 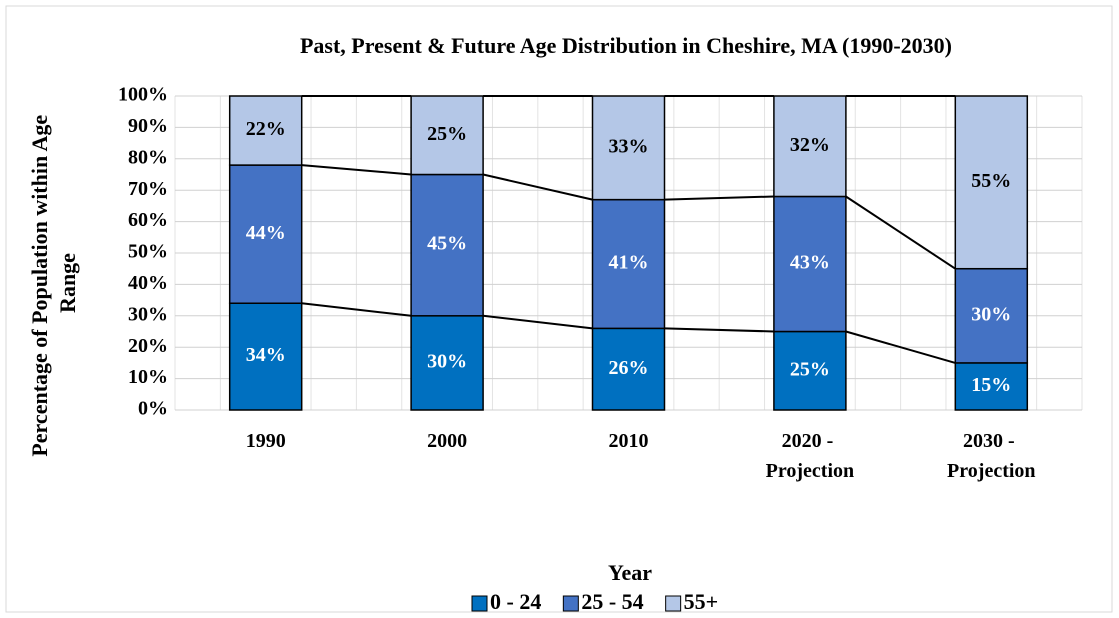 I want to click on x-axis-label: Year, so click(x=630, y=572).